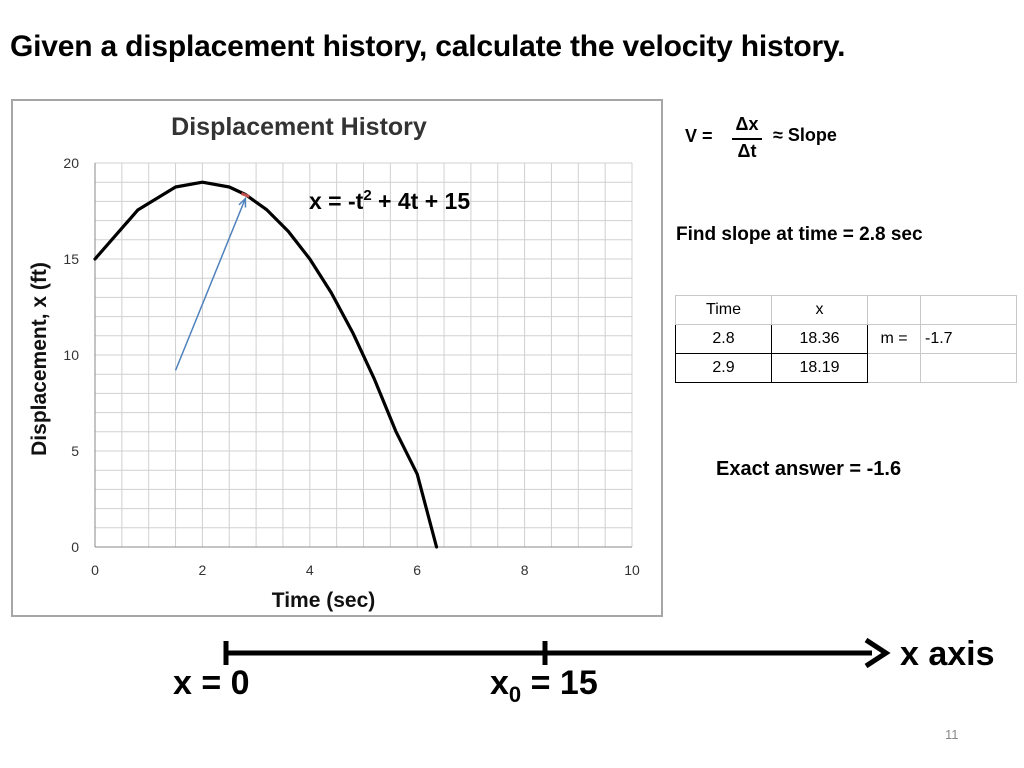  I want to click on formula-rhs: ≈ Slope, so click(805, 135).